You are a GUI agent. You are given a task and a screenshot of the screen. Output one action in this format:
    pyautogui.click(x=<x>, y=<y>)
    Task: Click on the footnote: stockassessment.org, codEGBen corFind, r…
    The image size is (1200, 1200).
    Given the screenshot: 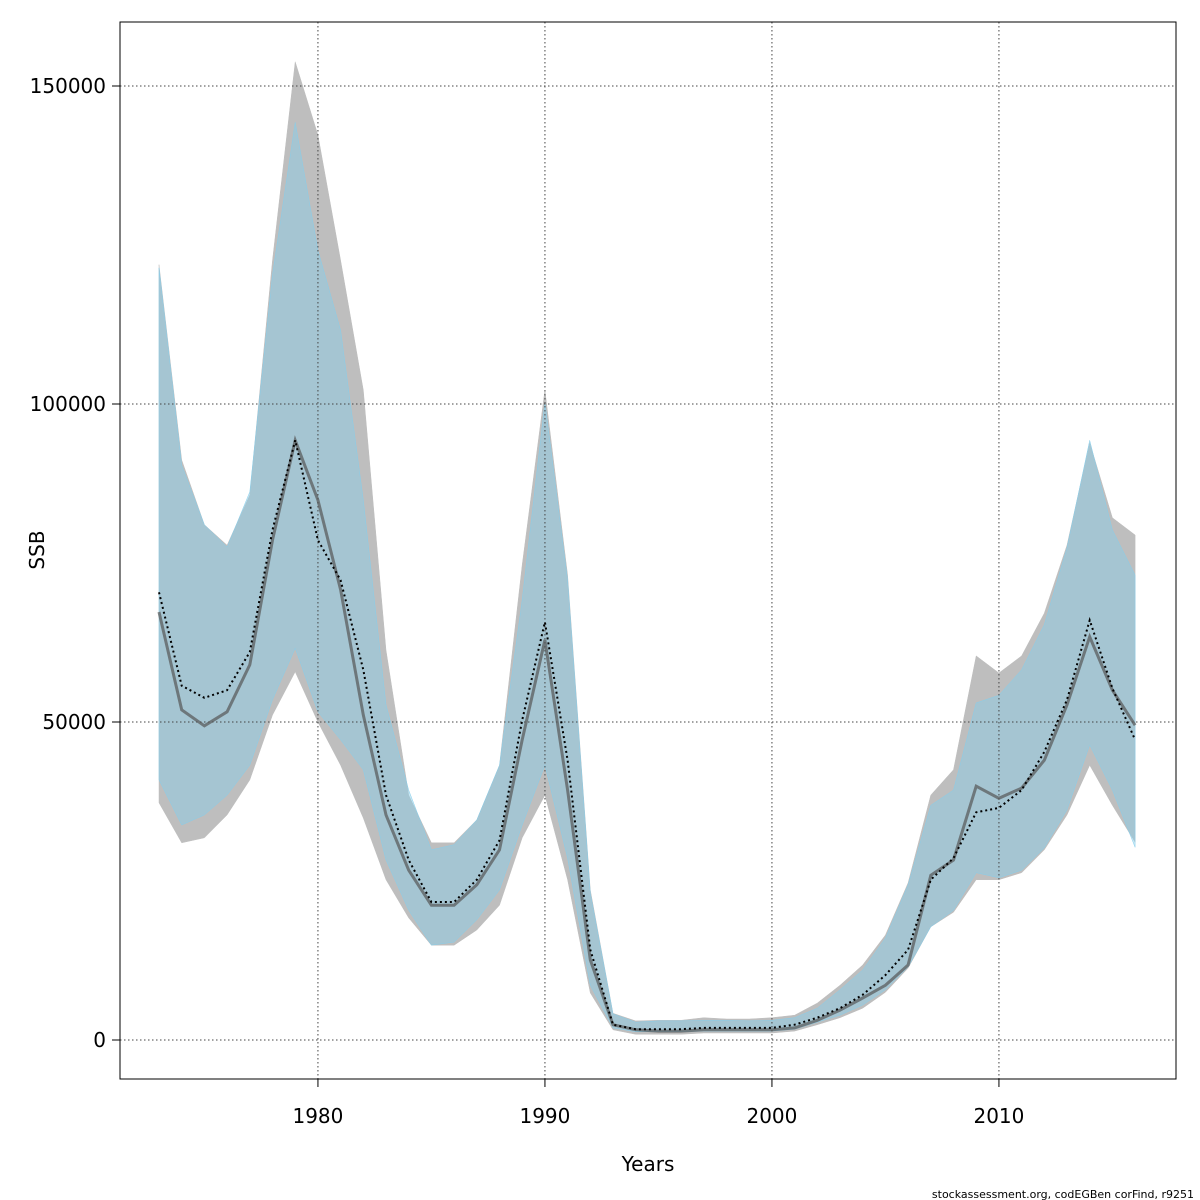 What is the action you would take?
    pyautogui.click(x=1063, y=1194)
    